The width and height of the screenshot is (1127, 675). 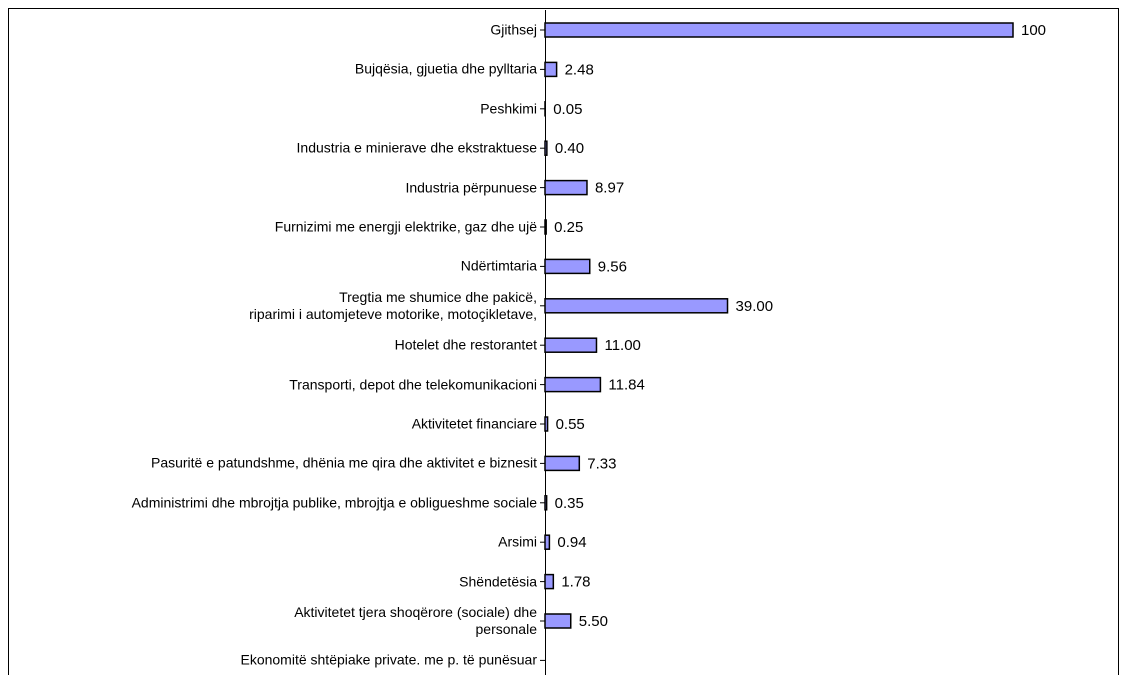 I want to click on value-label: 0.55, so click(x=570, y=424).